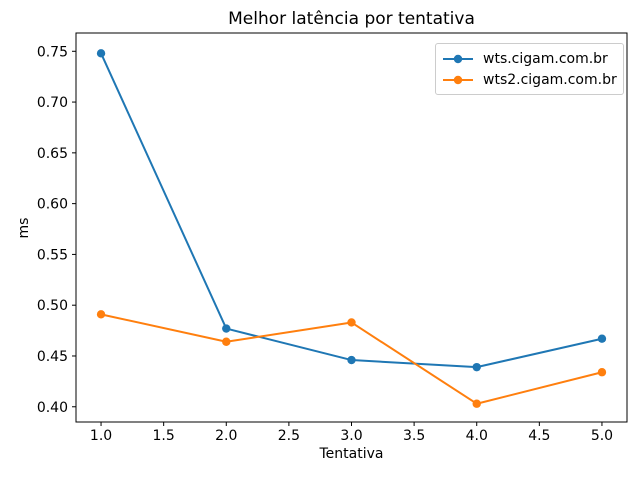 The width and height of the screenshot is (640, 480). I want to click on y-tick-label: 0.60, so click(52, 205).